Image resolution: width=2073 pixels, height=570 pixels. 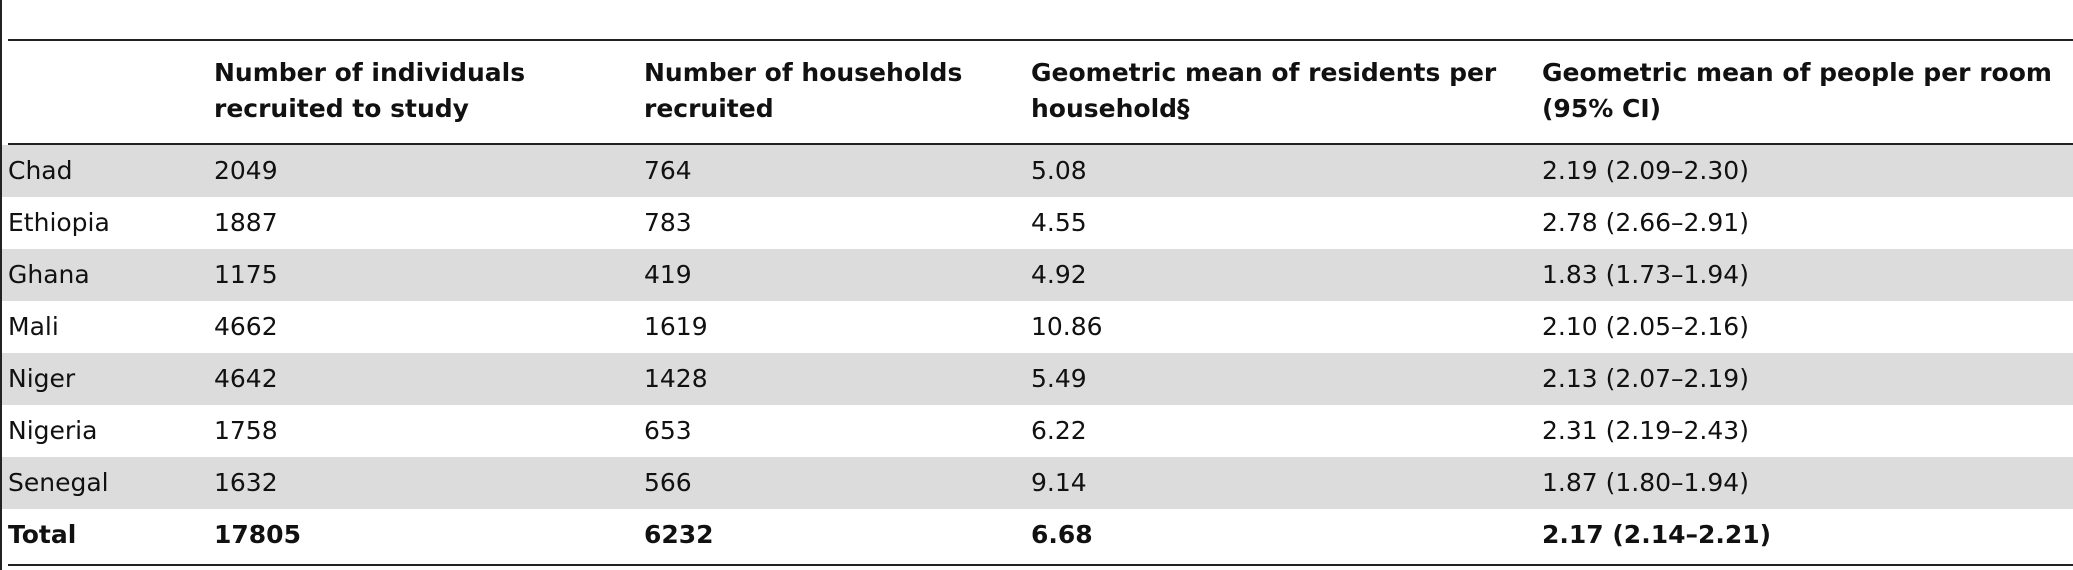 What do you see at coordinates (668, 222) in the screenshot?
I see `table-cell: 783` at bounding box center [668, 222].